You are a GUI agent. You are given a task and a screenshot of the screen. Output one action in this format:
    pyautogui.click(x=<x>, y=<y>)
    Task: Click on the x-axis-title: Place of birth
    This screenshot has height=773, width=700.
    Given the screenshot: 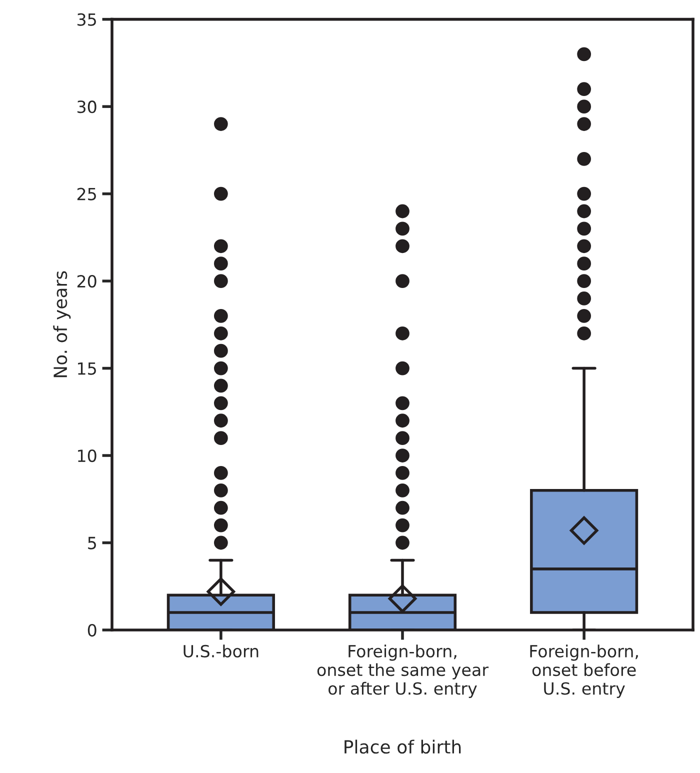 What is the action you would take?
    pyautogui.click(x=402, y=747)
    